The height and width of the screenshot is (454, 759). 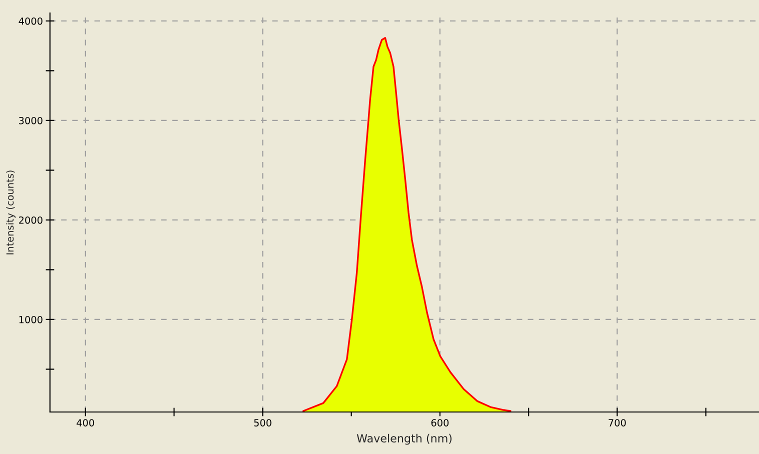 I want to click on y-tick-label: 4000, so click(x=30, y=21).